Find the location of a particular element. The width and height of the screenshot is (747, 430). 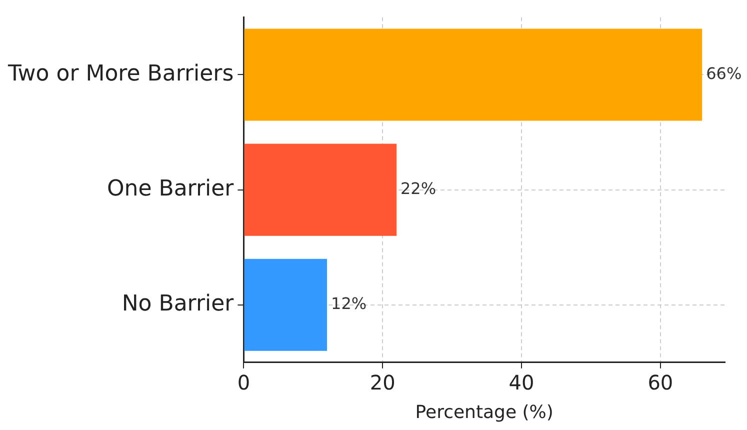

data-label: 22% is located at coordinates (418, 188).